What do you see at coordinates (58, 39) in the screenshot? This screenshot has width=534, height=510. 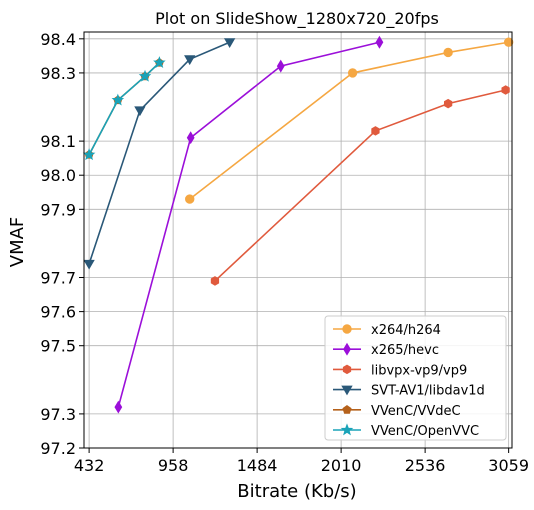 I see `y-tick-label: 98.4` at bounding box center [58, 39].